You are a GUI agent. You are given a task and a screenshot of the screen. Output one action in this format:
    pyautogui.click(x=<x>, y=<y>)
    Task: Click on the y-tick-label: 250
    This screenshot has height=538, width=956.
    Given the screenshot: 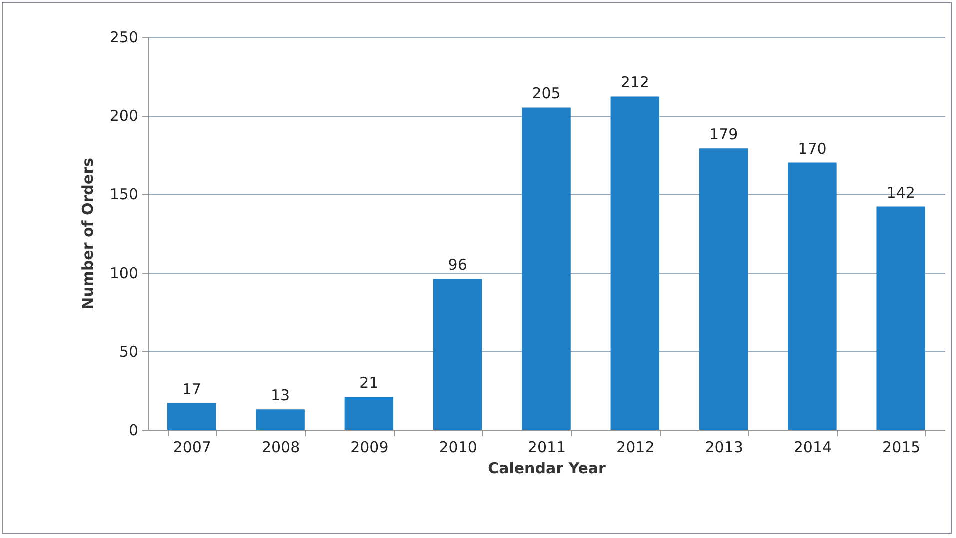 What is the action you would take?
    pyautogui.click(x=124, y=37)
    